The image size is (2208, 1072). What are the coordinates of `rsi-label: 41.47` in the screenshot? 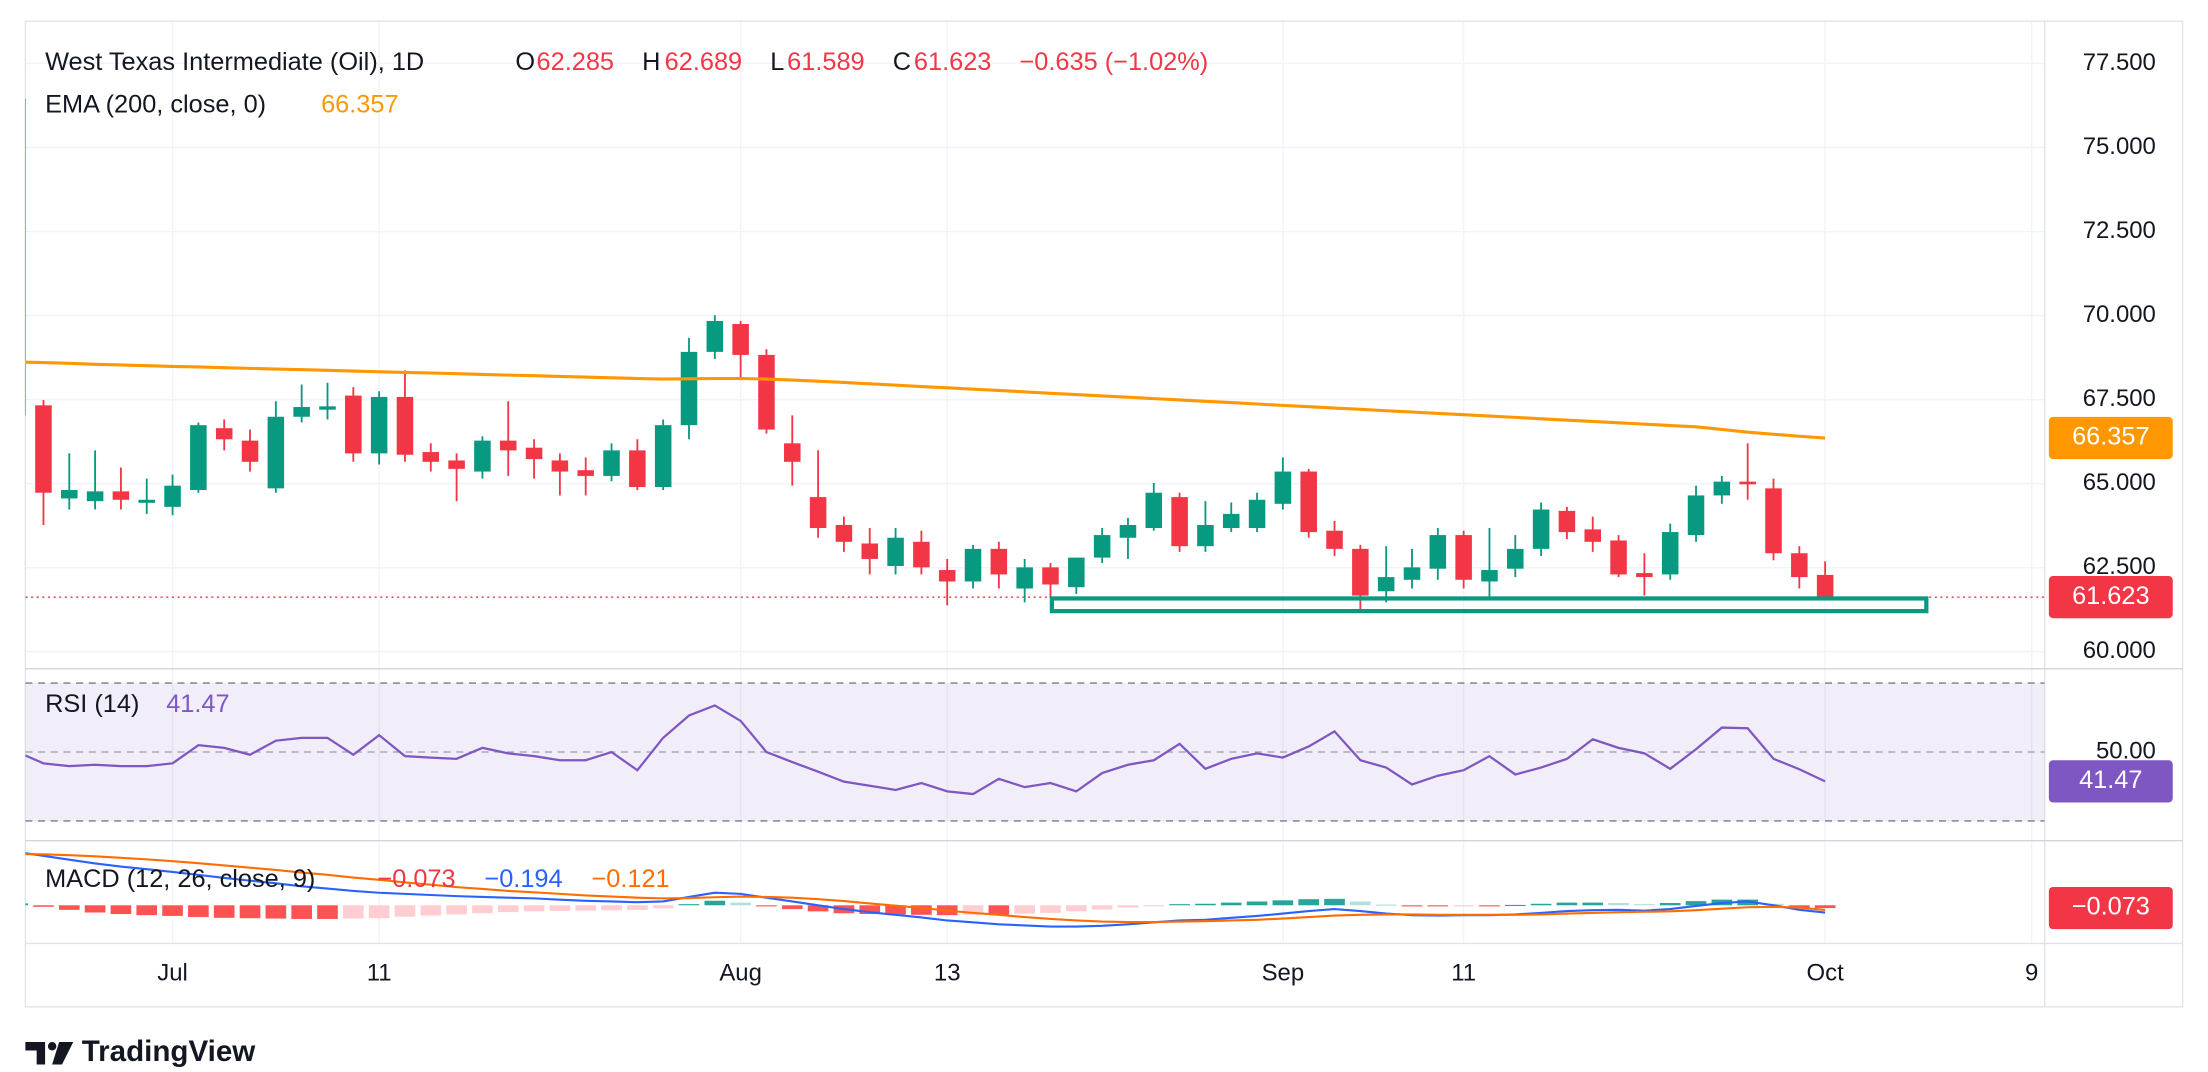 It's located at (2110, 780).